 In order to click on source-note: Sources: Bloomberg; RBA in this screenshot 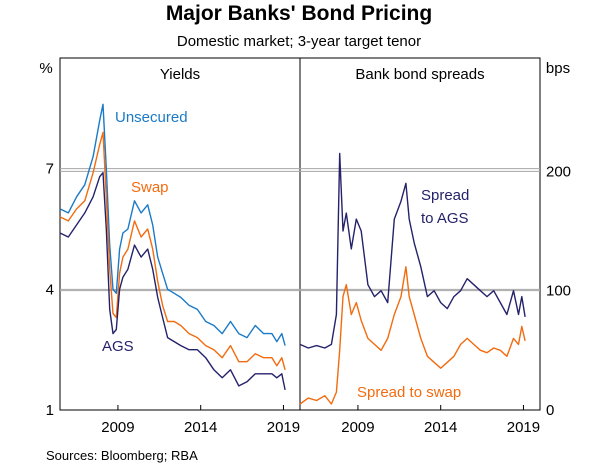, I will do `click(122, 455)`.